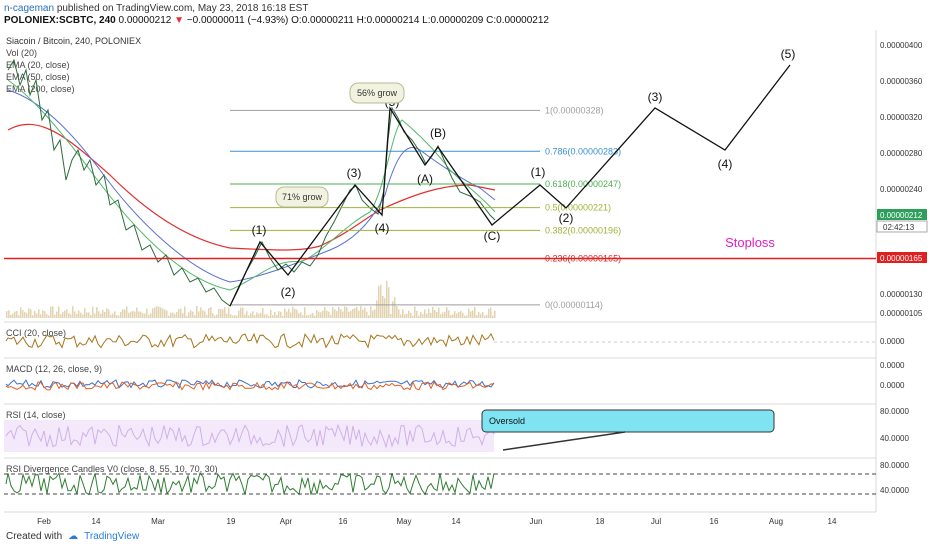 The height and width of the screenshot is (550, 932). I want to click on callout-56-grow: 56% grow, so click(377, 93).